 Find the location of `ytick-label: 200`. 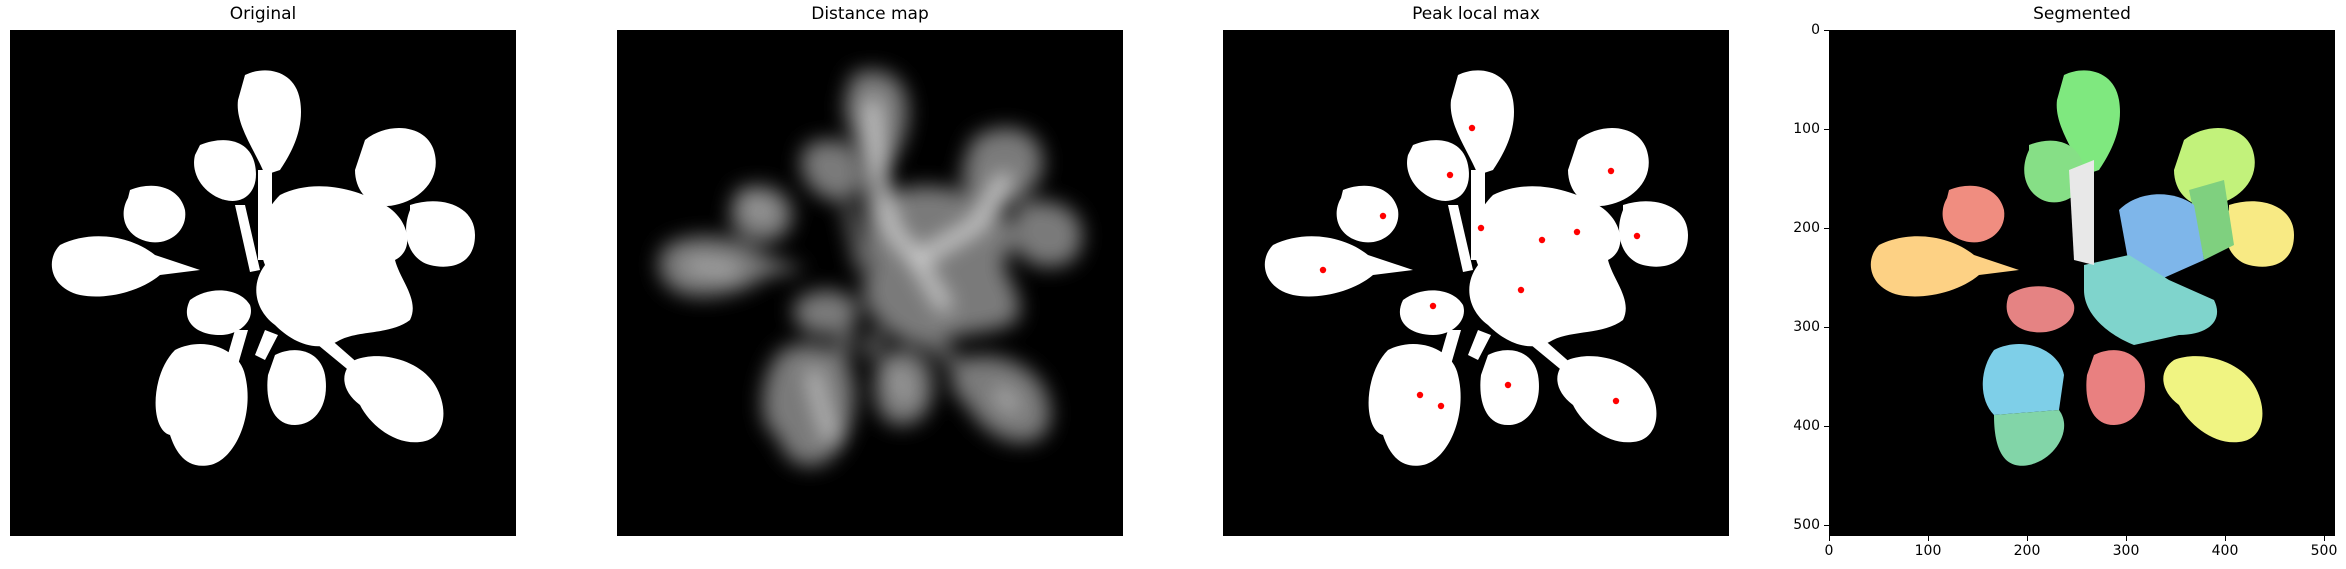

ytick-label: 200 is located at coordinates (1806, 228).